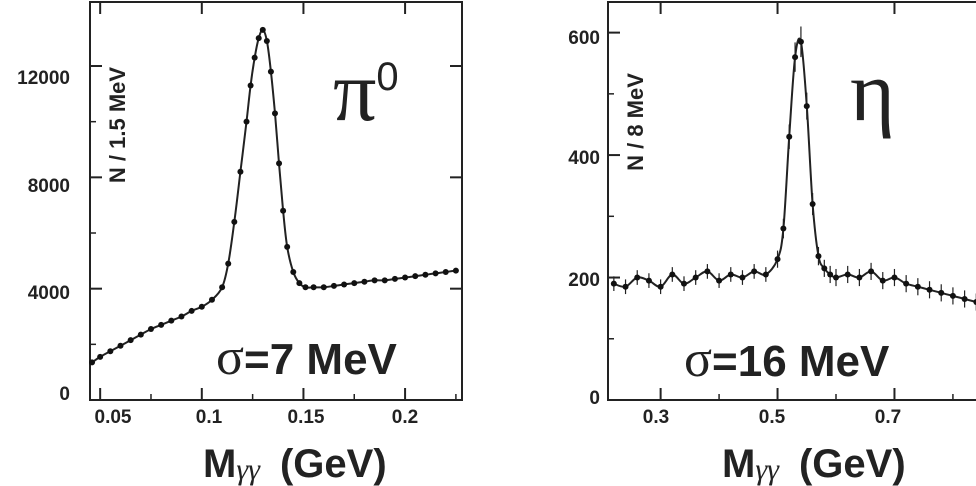  What do you see at coordinates (635, 122) in the screenshot?
I see `eta-y-axis-label: N / 8 MeV` at bounding box center [635, 122].